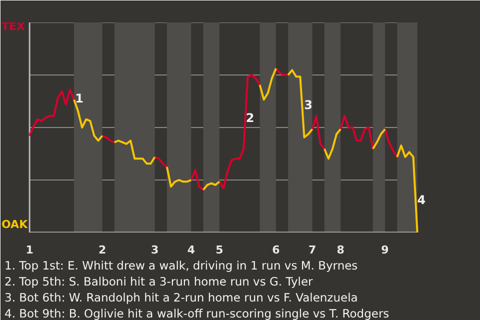 The image size is (480, 320). Describe the element at coordinates (159, 281) in the screenshot. I see `text: 2. Top 5th: S. Balboni hit a 3-run home run vs G. Tyler` at that location.